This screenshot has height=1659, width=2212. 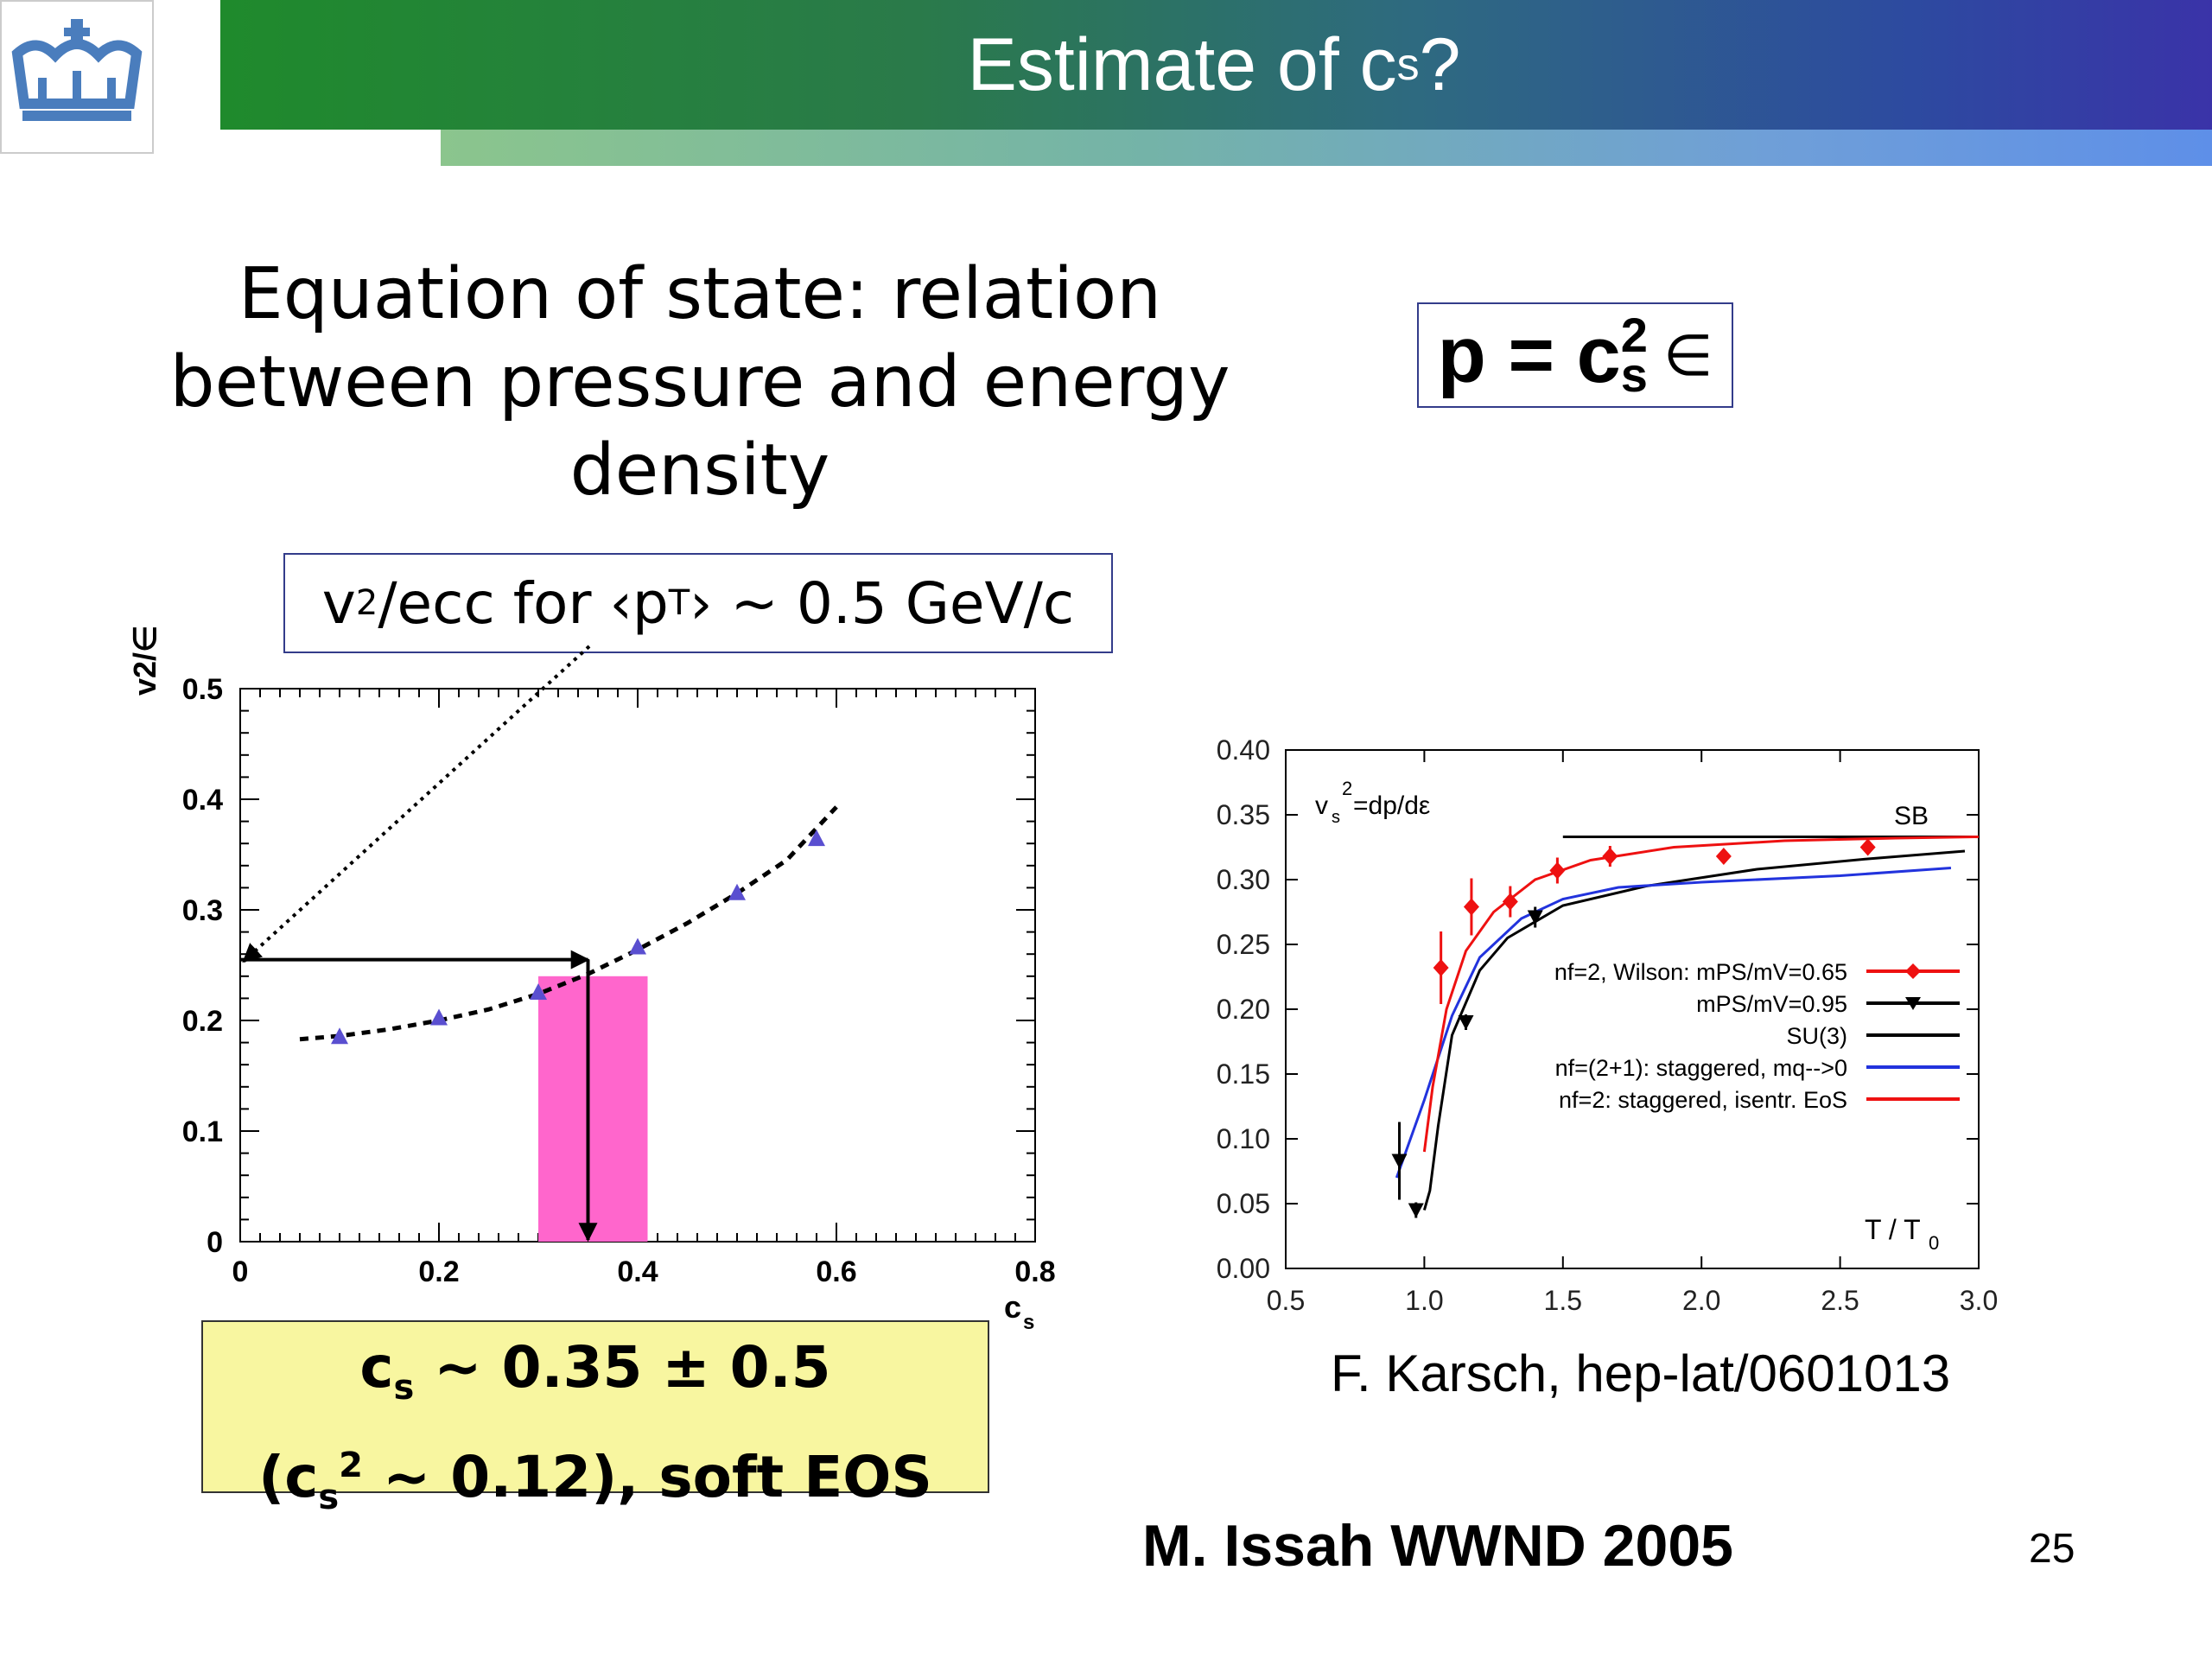 What do you see at coordinates (1641, 1373) in the screenshot?
I see `karsch-citation: F. Karsch, hep-lat/0601013` at bounding box center [1641, 1373].